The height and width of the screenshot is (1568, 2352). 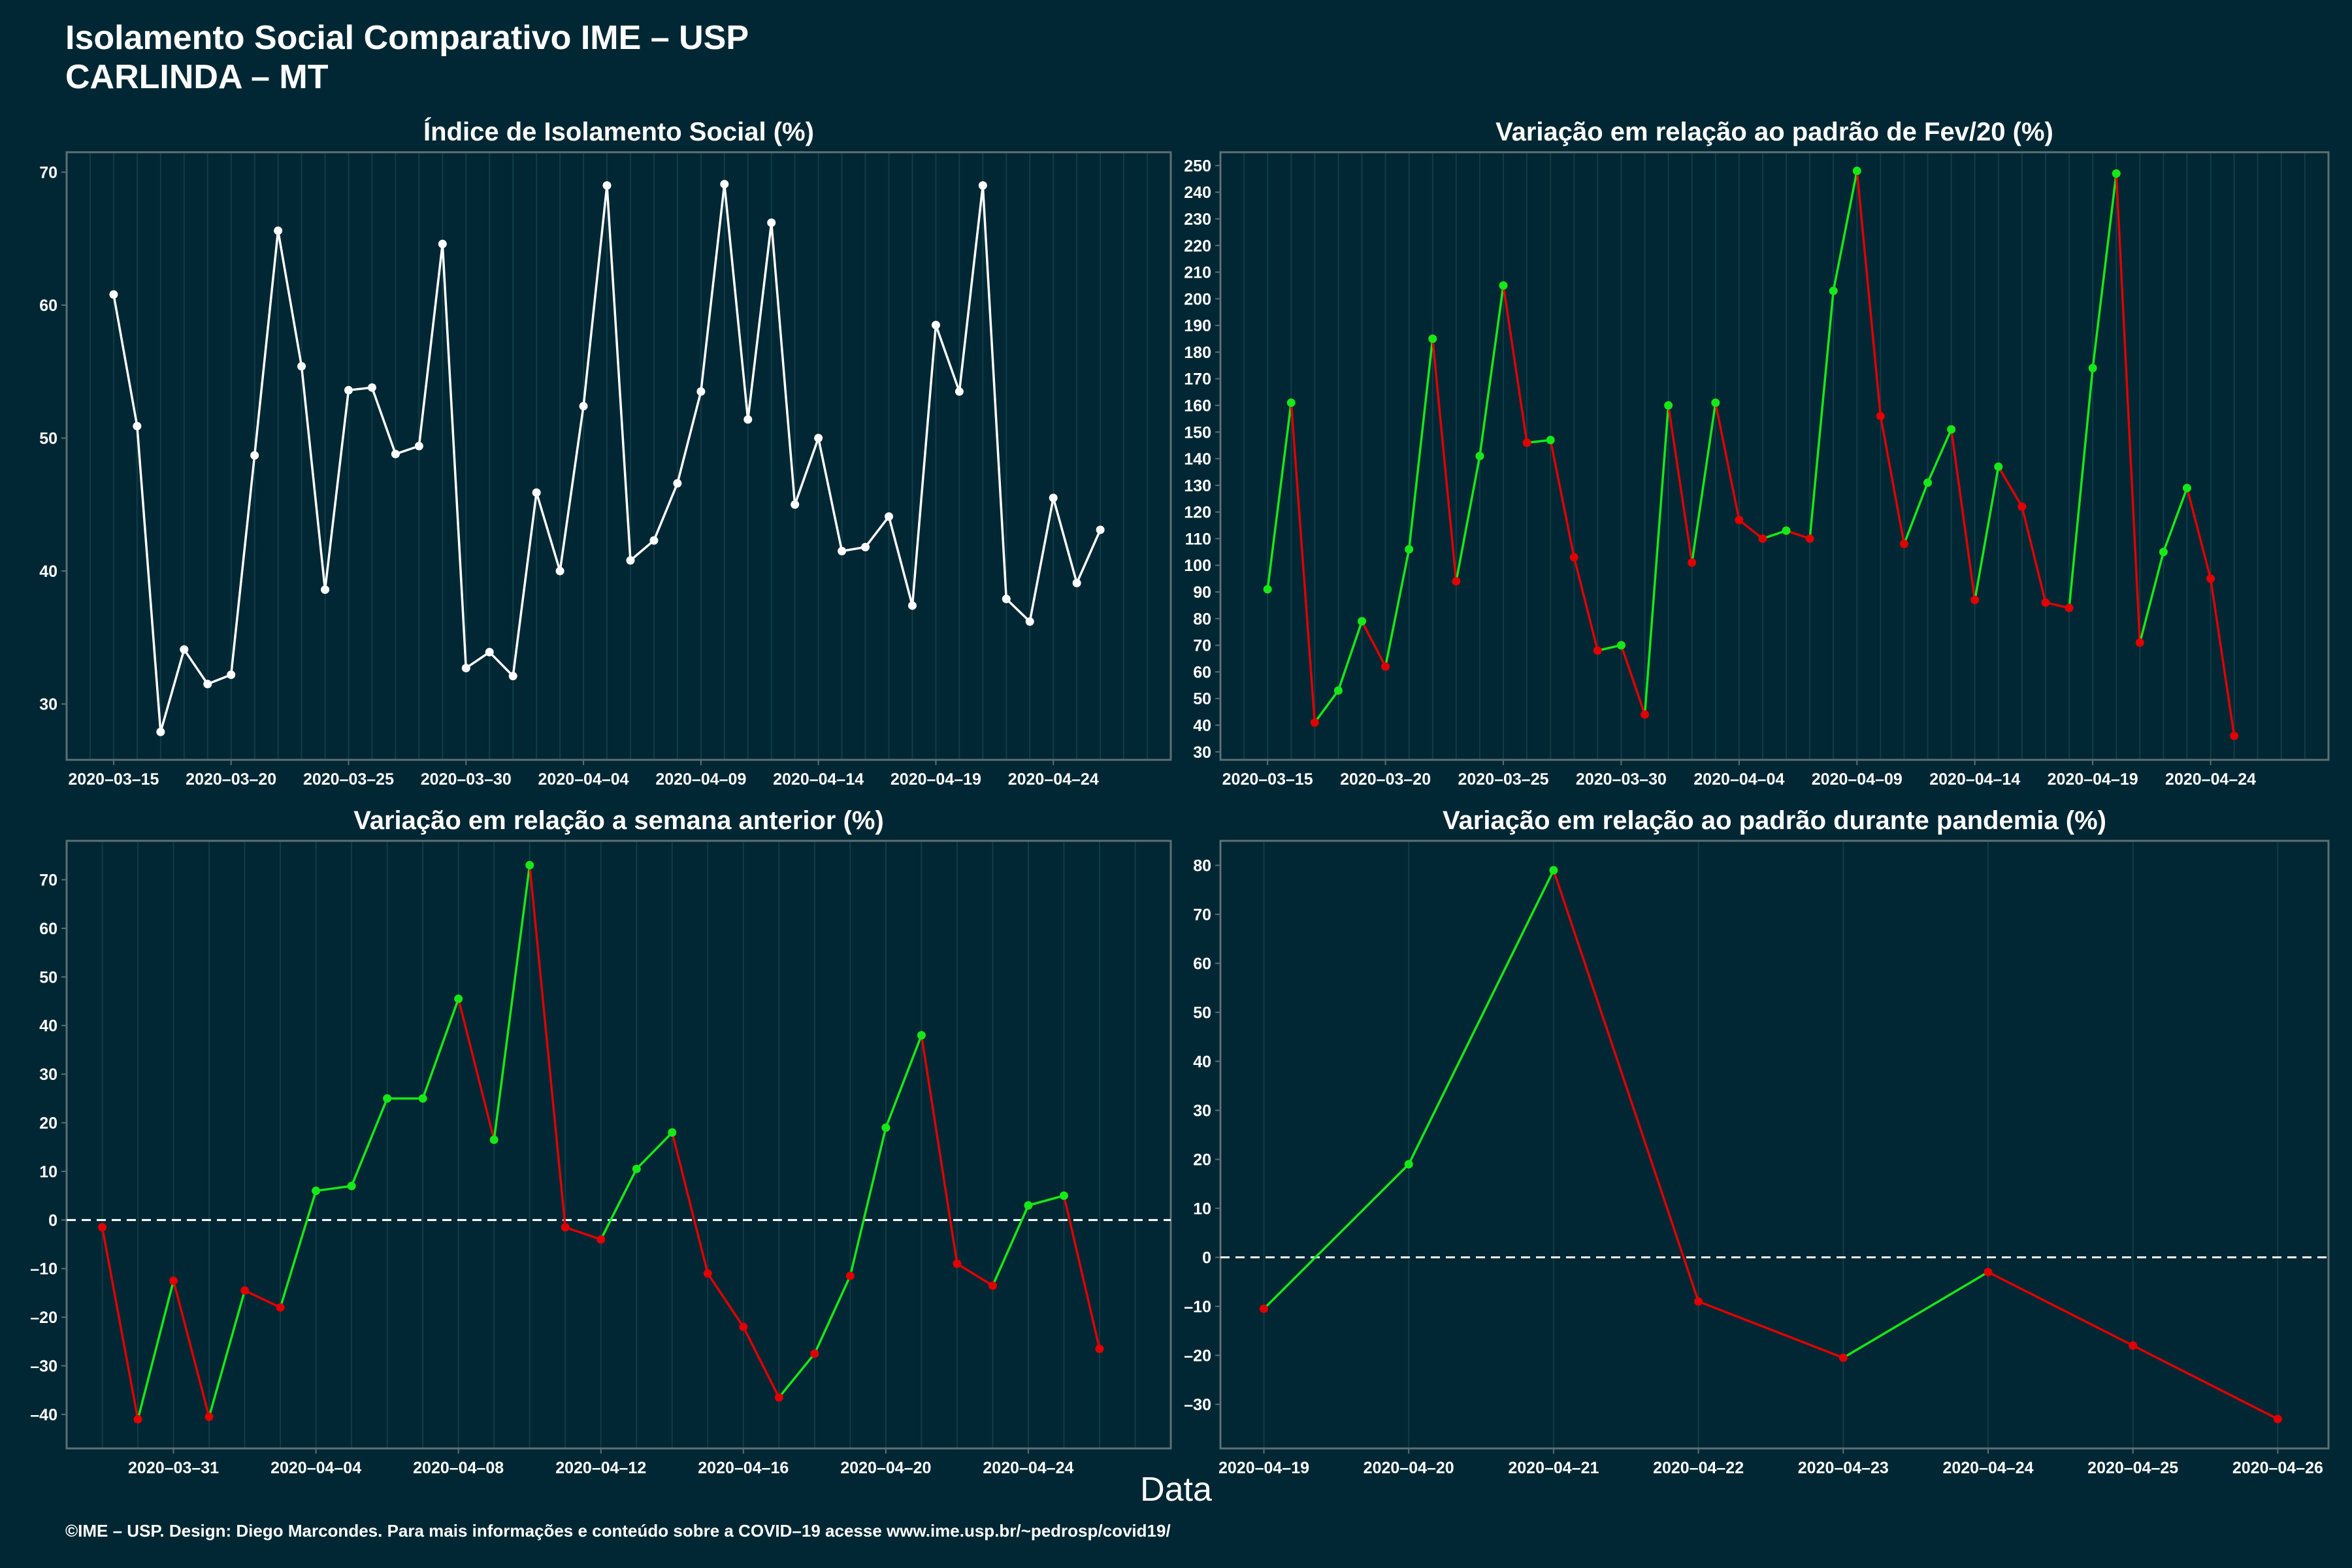 What do you see at coordinates (1738, 779) in the screenshot?
I see `x-tick-label: 2020–04–04` at bounding box center [1738, 779].